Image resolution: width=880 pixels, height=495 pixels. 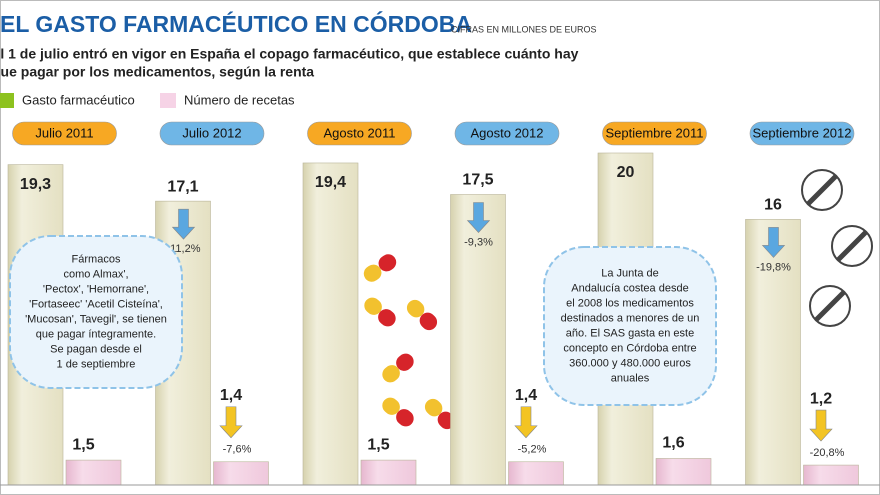 I want to click on change-label: -20,8%, so click(x=827, y=453).